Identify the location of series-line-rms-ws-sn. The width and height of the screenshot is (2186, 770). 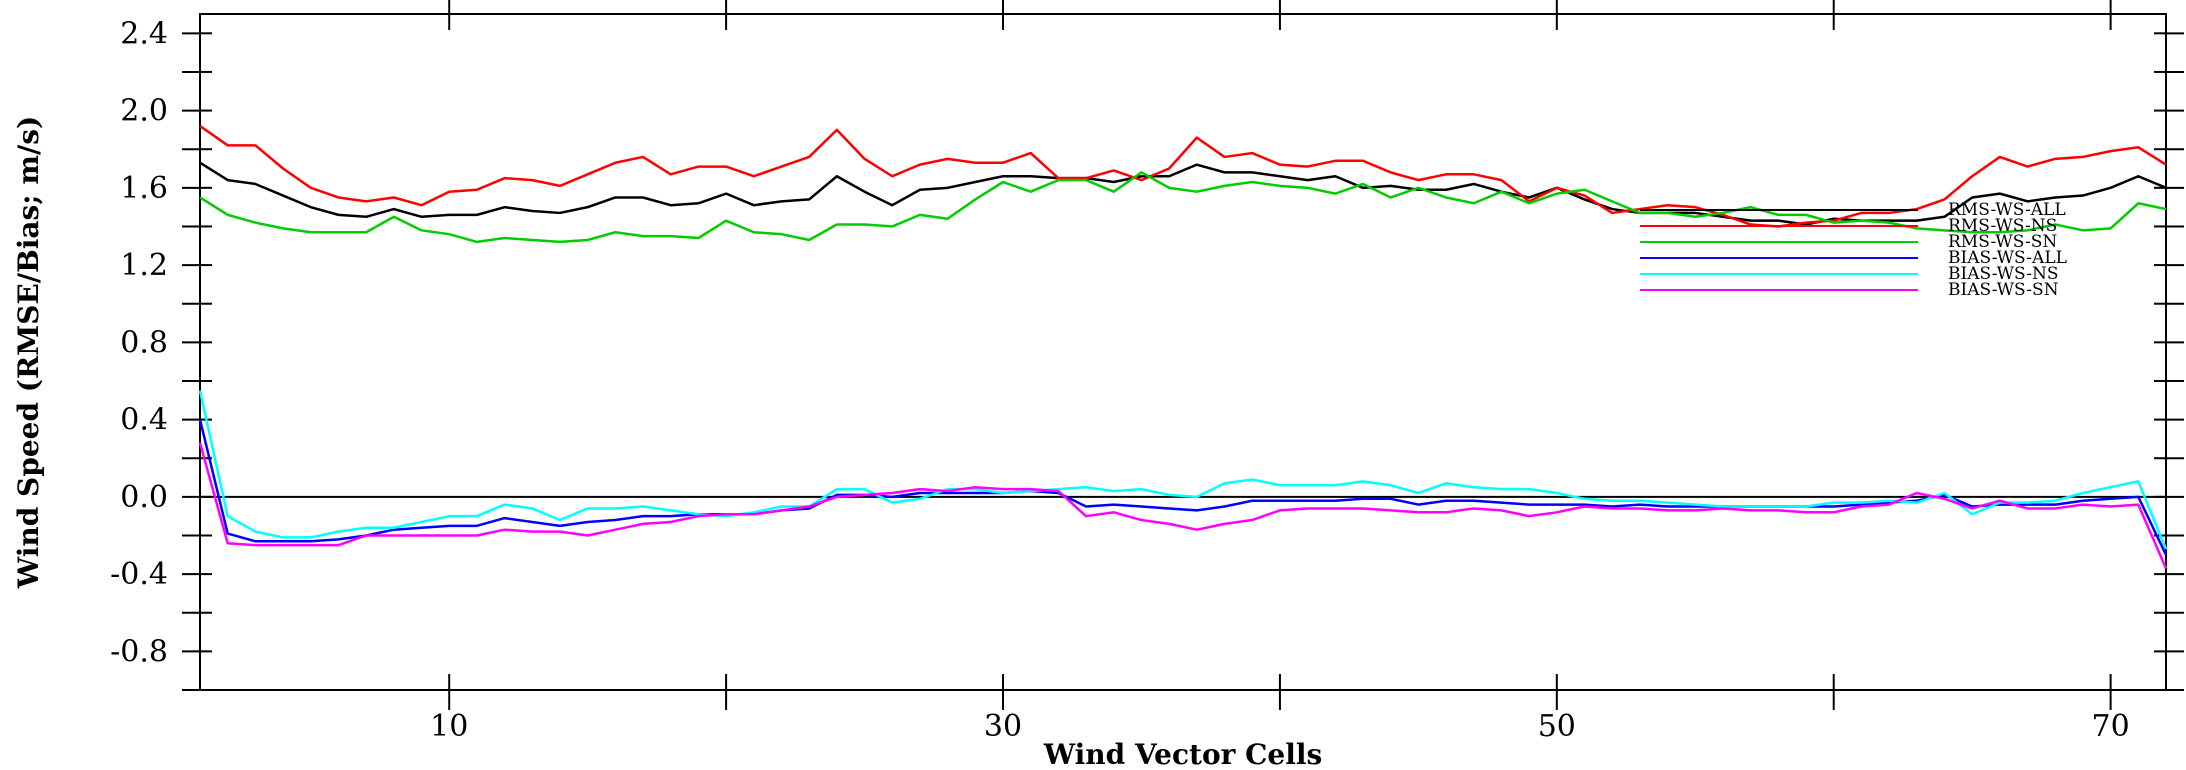
(1183, 207).